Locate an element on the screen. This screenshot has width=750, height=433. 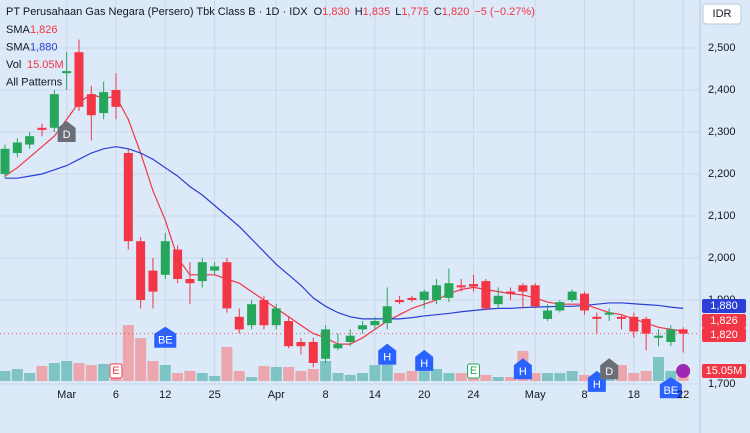
y-tick-label: 2,500 is located at coordinates (722, 48).